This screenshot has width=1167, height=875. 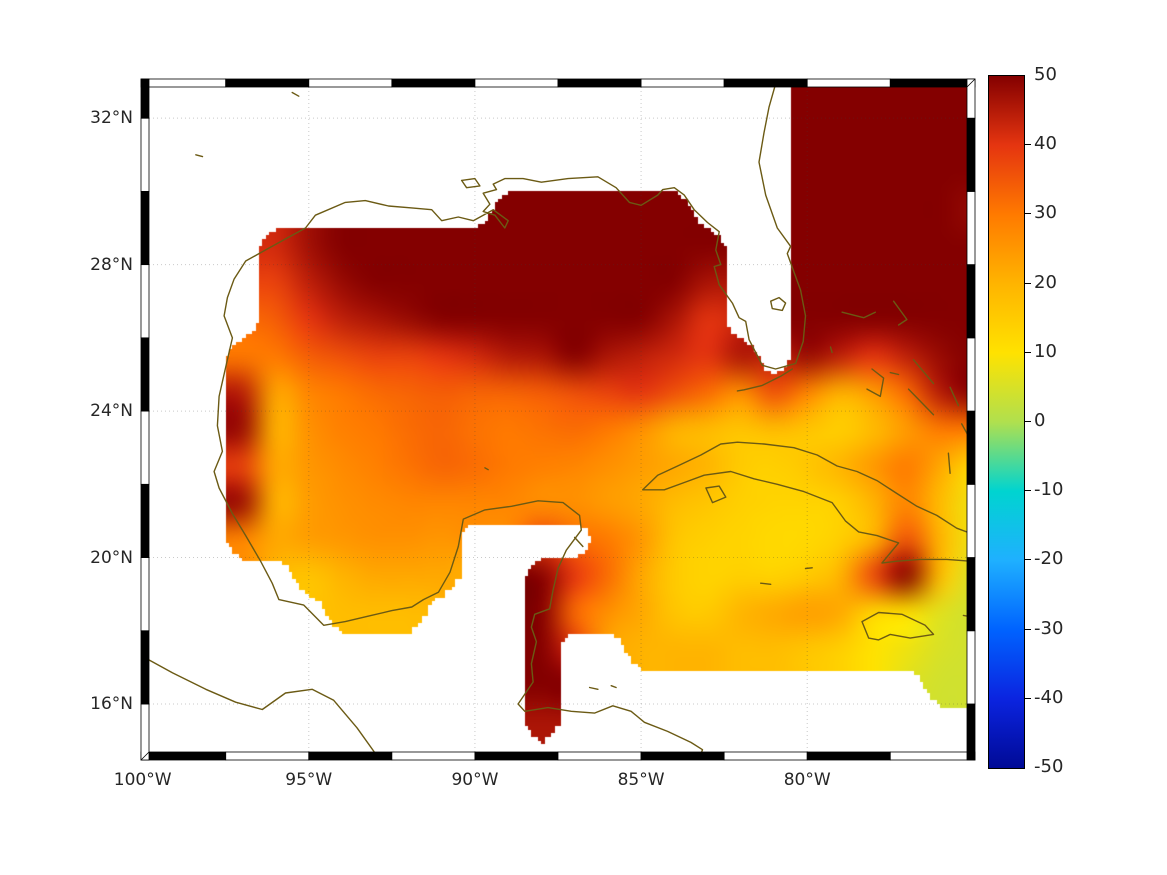 What do you see at coordinates (1049, 490) in the screenshot?
I see `colorbar-tick-label: -10` at bounding box center [1049, 490].